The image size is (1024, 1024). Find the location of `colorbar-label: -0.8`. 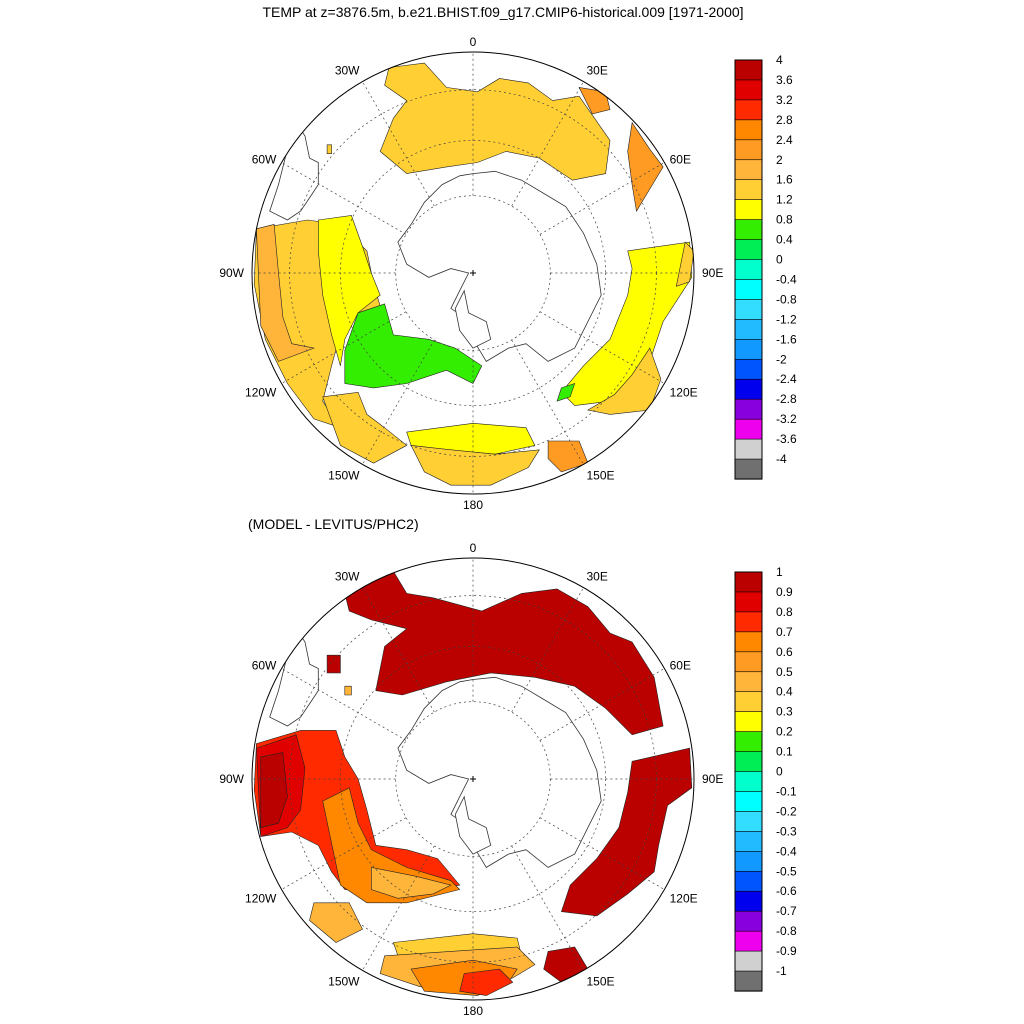

colorbar-label: -0.8 is located at coordinates (786, 299).